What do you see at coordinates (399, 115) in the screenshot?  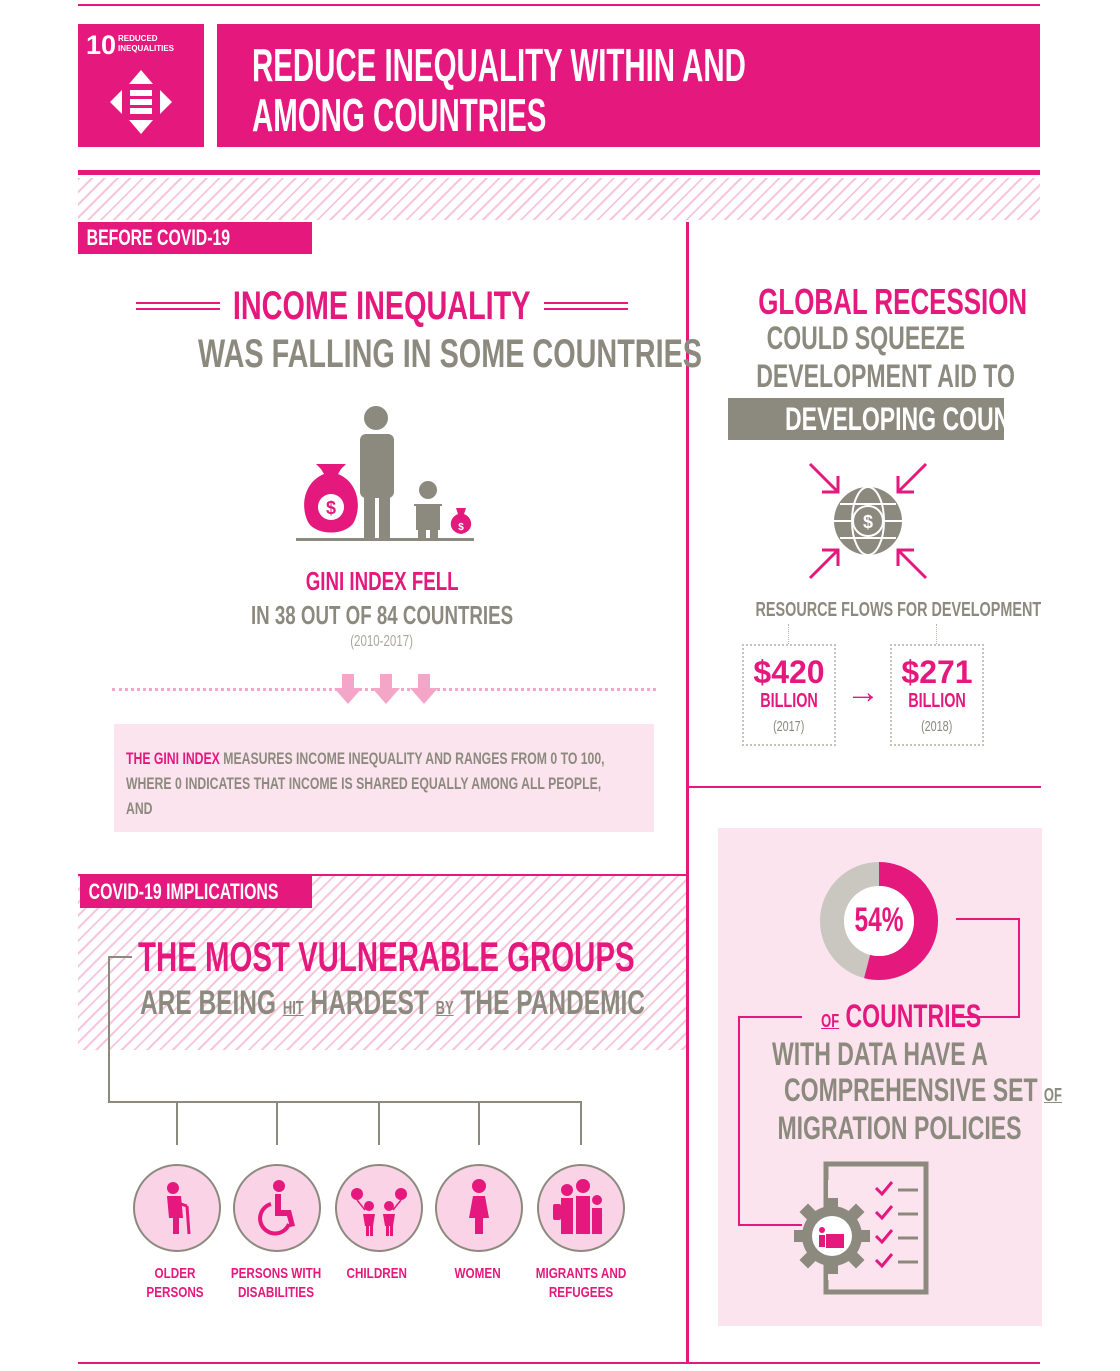 I see `page-title-line2: AMONG COUNTRIES` at bounding box center [399, 115].